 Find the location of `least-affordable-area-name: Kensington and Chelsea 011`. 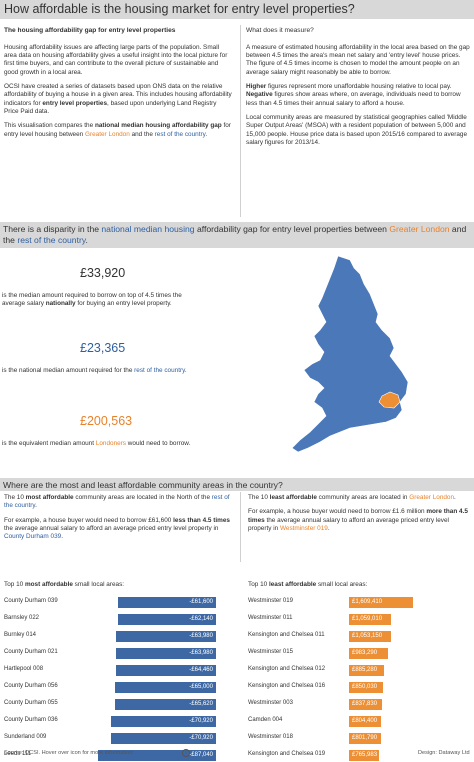

least-affordable-area-name: Kensington and Chelsea 011 is located at coordinates (286, 635).